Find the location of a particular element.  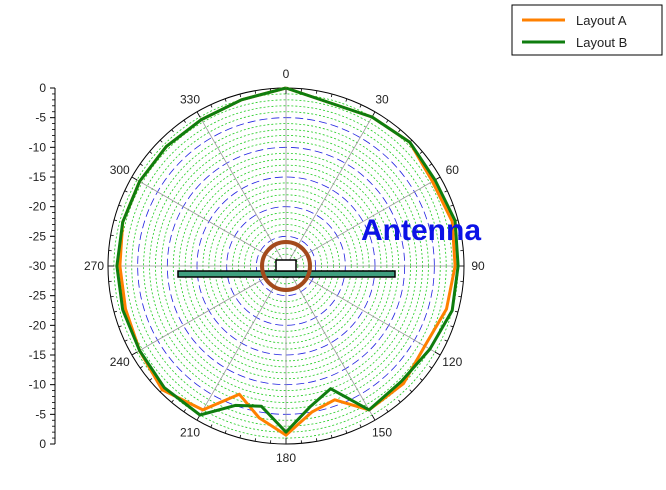

legend-label: Layout B is located at coordinates (601, 42).